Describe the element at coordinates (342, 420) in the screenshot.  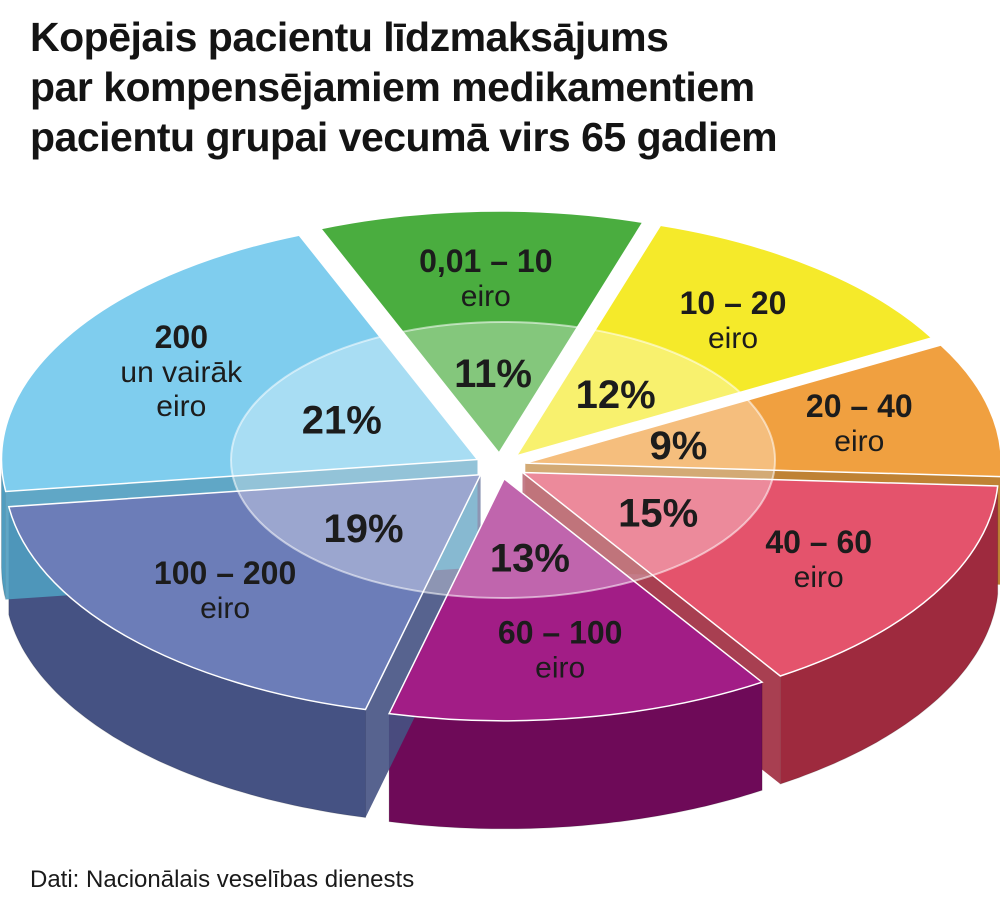
I see `percent-label-21: 21%` at that location.